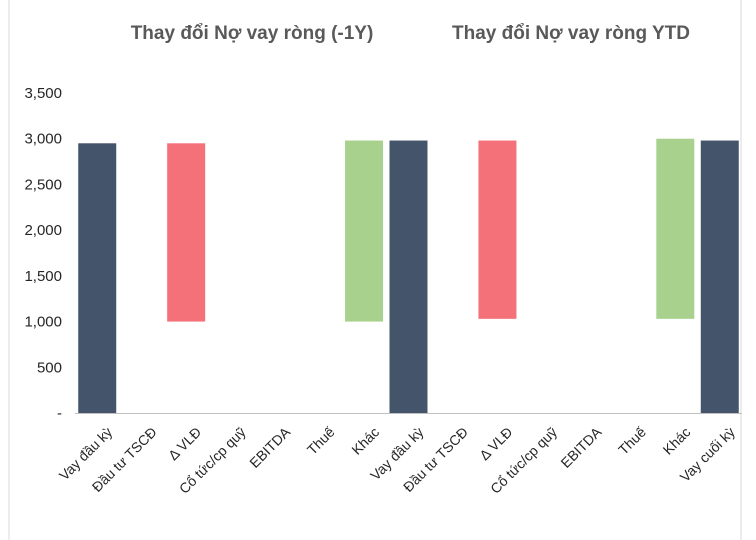  I want to click on chart-title-right: Thay đổi Nợ vay ròng YTD, so click(571, 33).